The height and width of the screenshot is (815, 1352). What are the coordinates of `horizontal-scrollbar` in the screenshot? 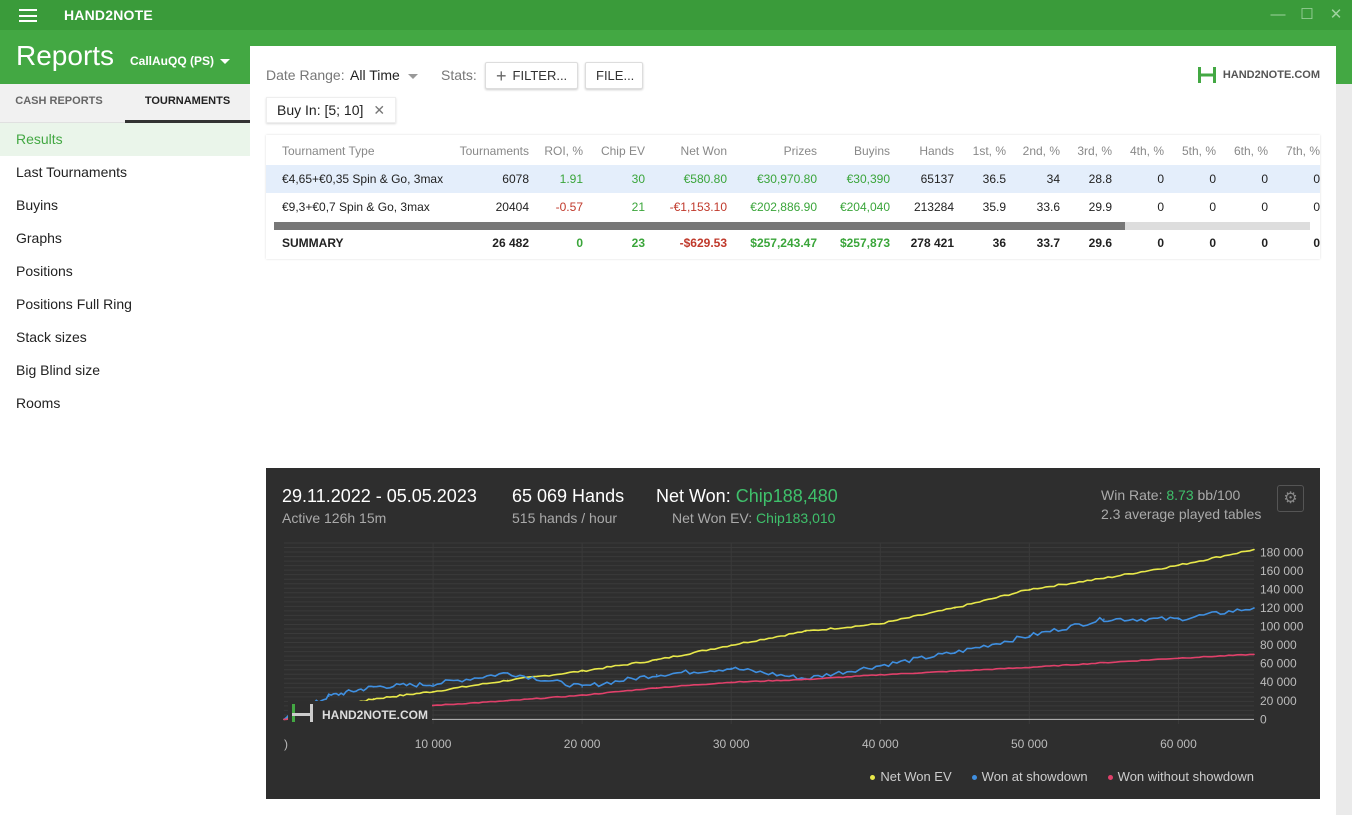 It's located at (792, 226).